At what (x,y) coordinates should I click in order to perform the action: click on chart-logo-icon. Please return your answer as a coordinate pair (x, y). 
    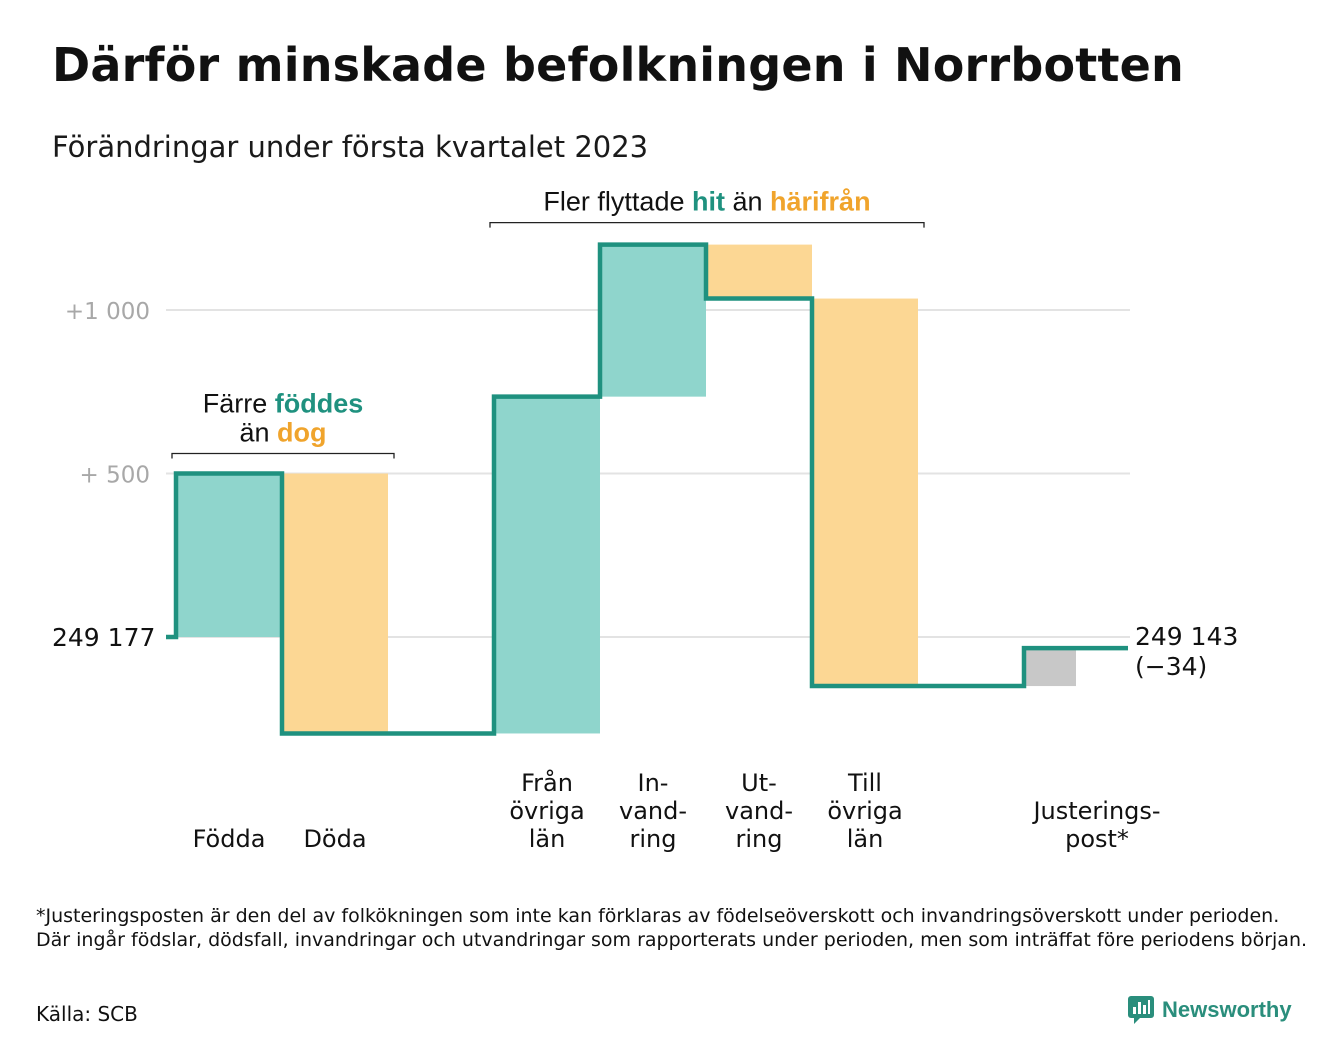
    Looking at the image, I should click on (1141, 1010).